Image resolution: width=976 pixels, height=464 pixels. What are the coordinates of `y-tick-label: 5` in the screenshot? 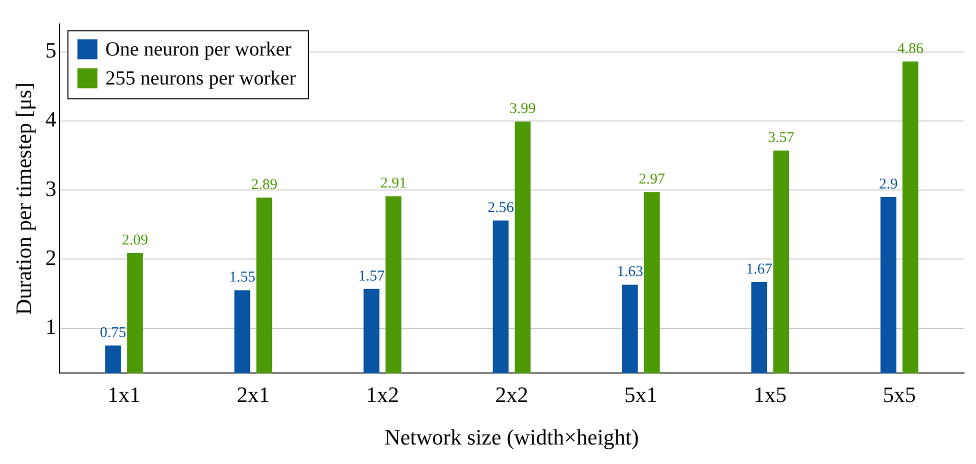 It's located at (50, 50).